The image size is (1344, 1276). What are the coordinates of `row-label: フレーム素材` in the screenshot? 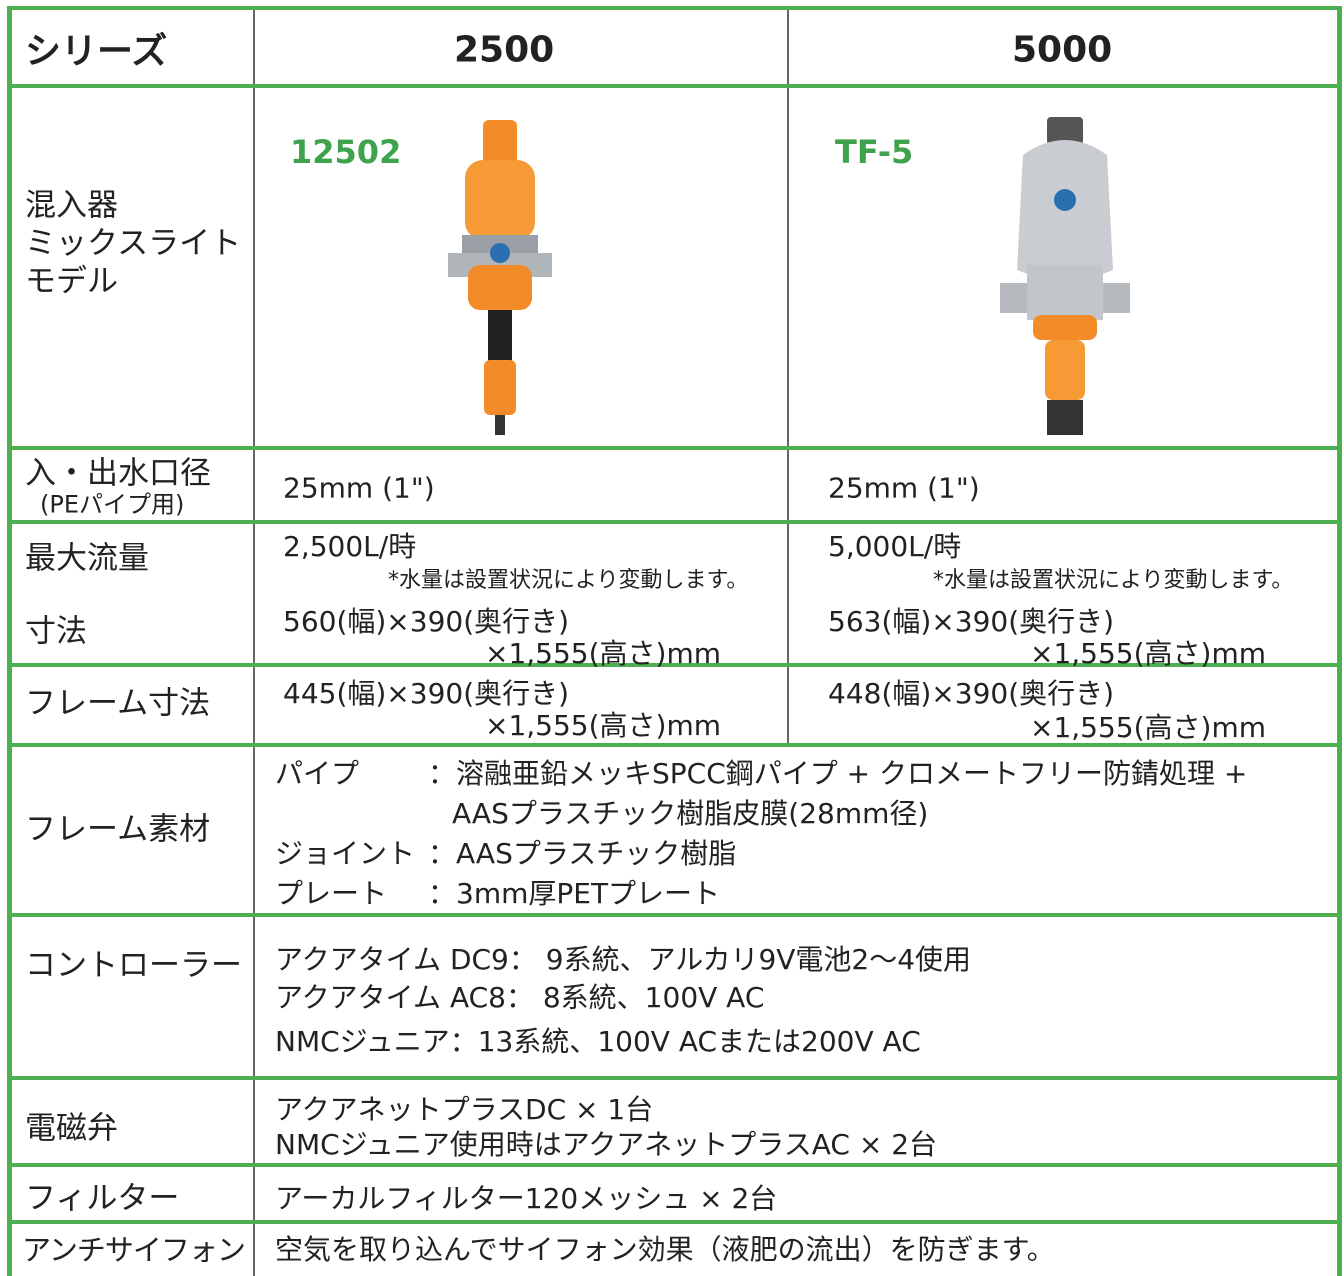 It's located at (118, 829).